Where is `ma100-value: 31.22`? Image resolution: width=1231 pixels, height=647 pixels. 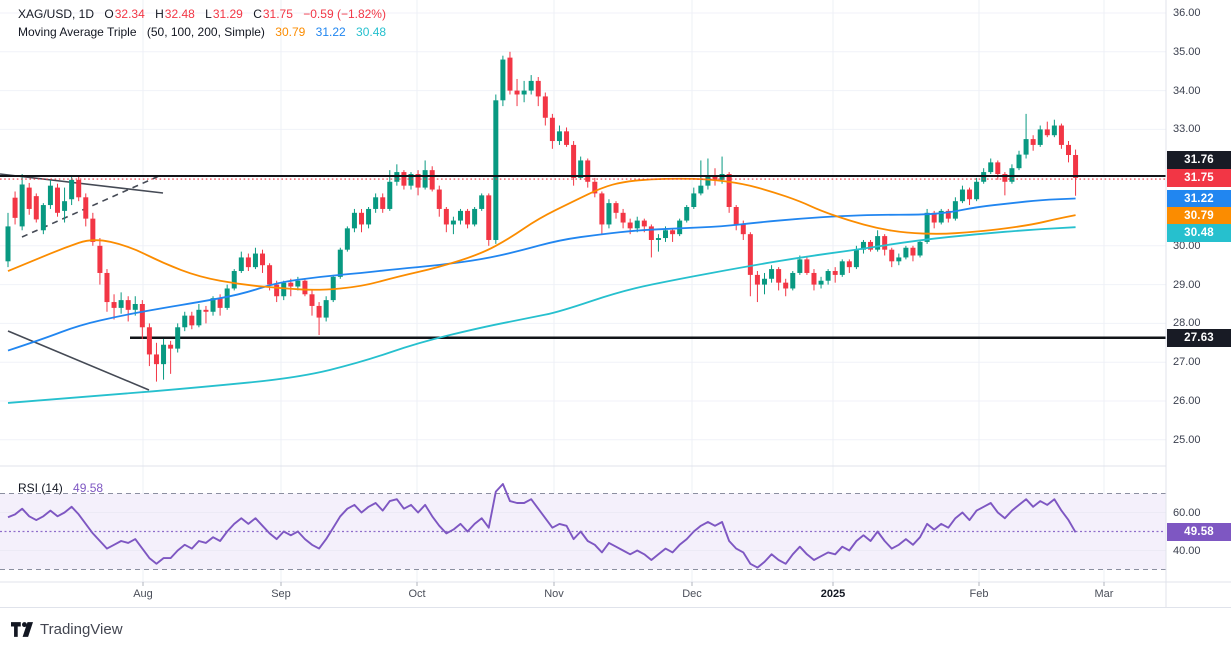
ma100-value: 31.22 is located at coordinates (330, 32).